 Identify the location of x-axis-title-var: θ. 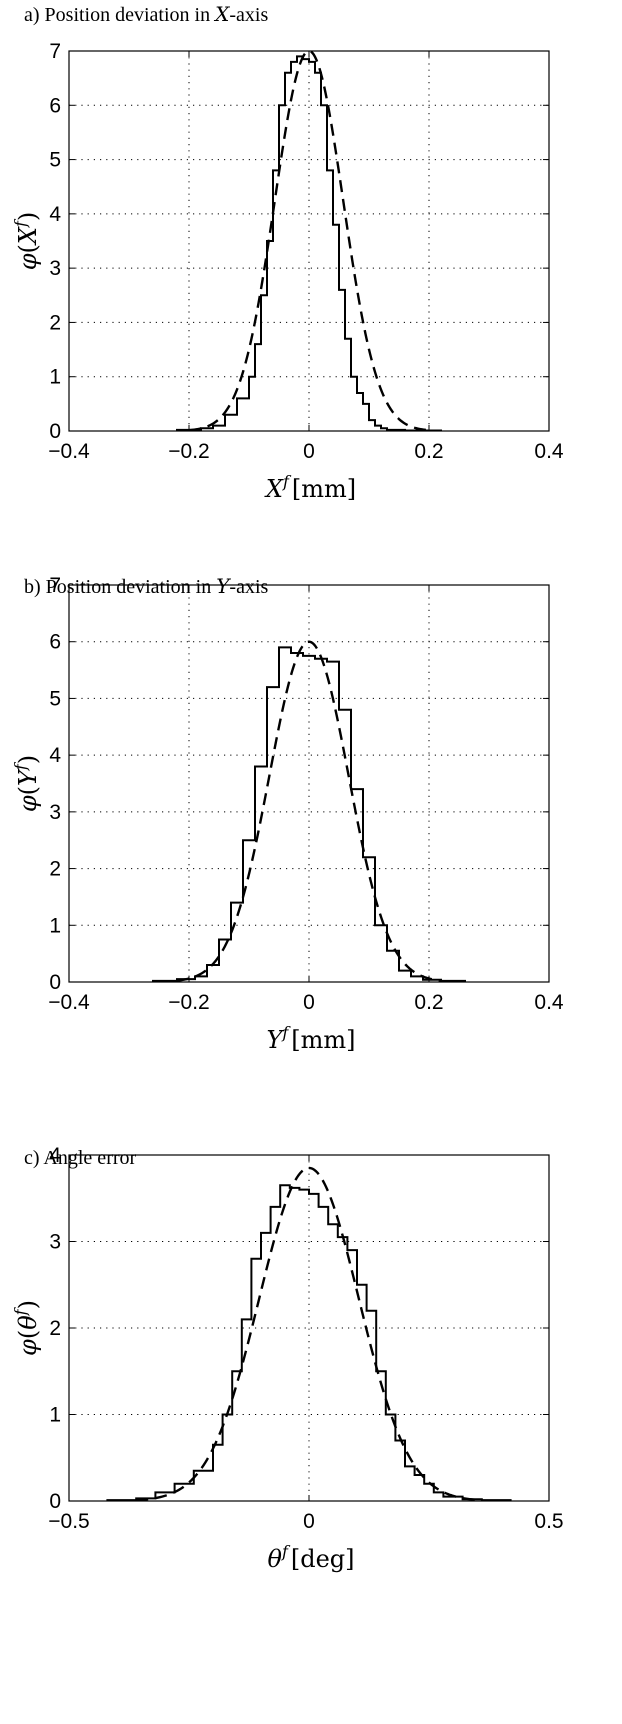
(274, 1559).